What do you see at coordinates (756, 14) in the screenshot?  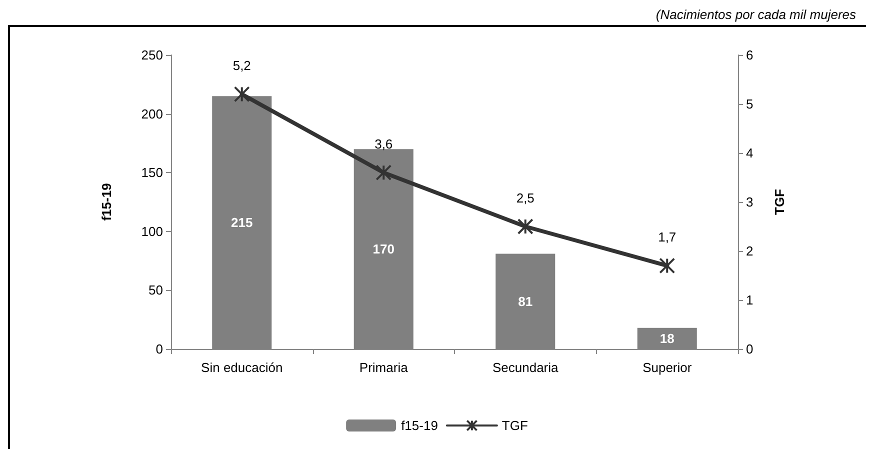 I see `text: (Nacimientos por cada mil mujeres` at bounding box center [756, 14].